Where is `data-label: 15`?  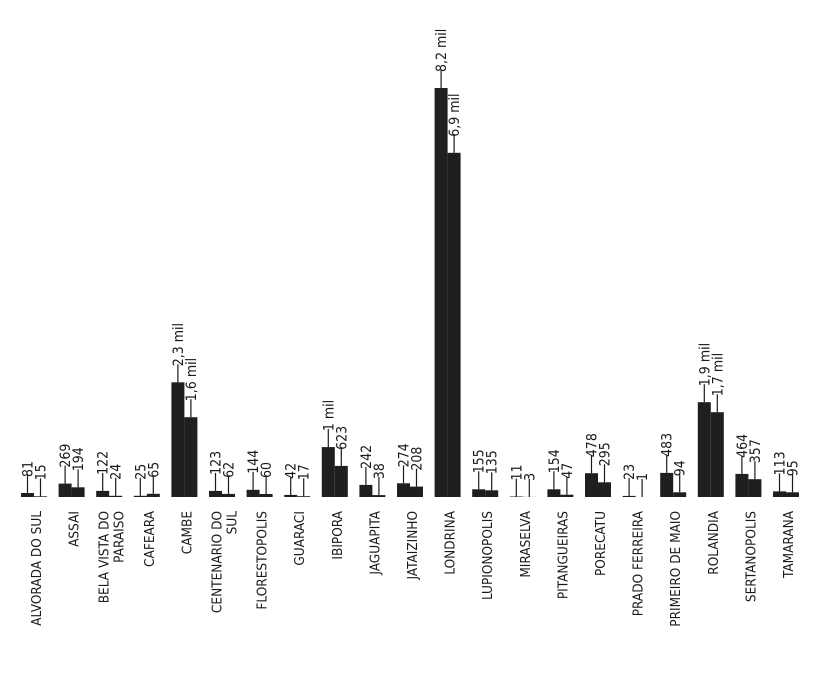 data-label: 15 is located at coordinates (42, 472).